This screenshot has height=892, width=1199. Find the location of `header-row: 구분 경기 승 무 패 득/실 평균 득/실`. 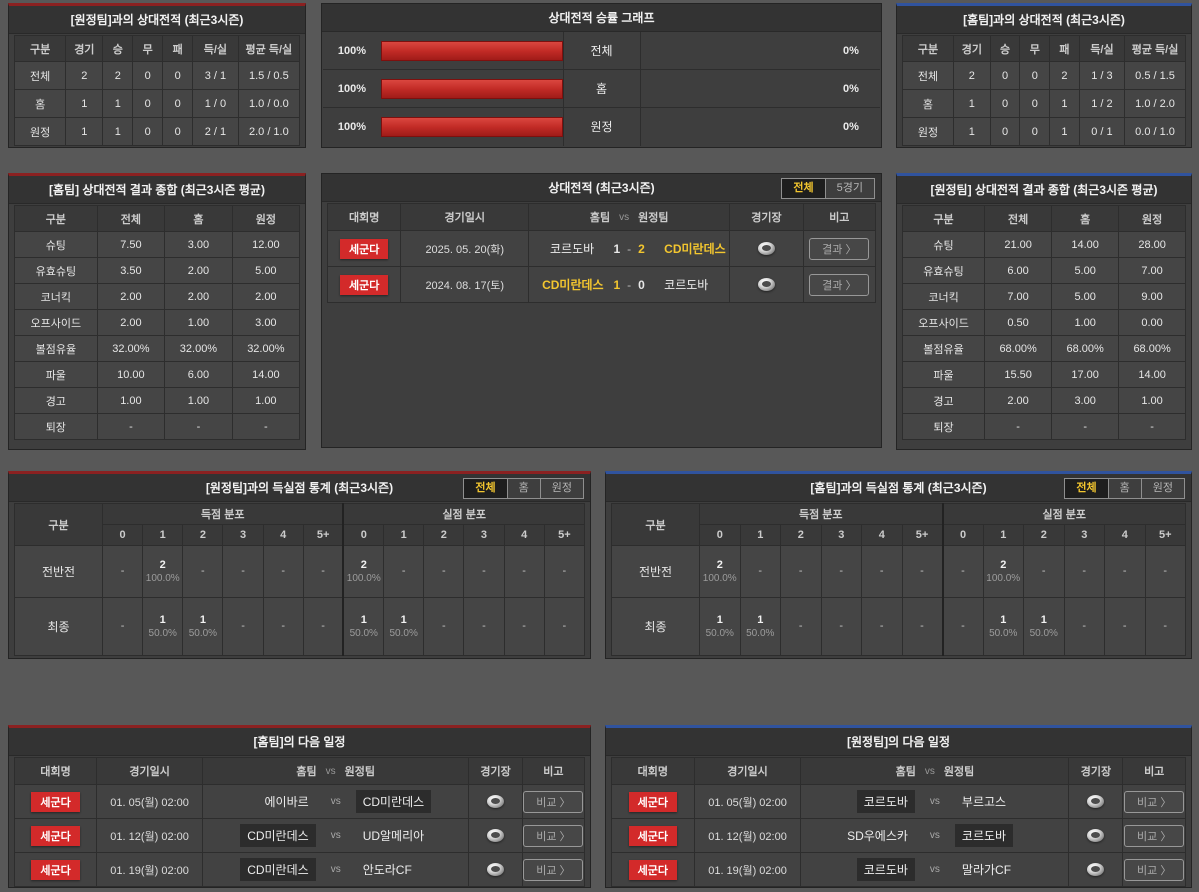

header-row: 구분 경기 승 무 패 득/실 평균 득/실 is located at coordinates (1044, 48).